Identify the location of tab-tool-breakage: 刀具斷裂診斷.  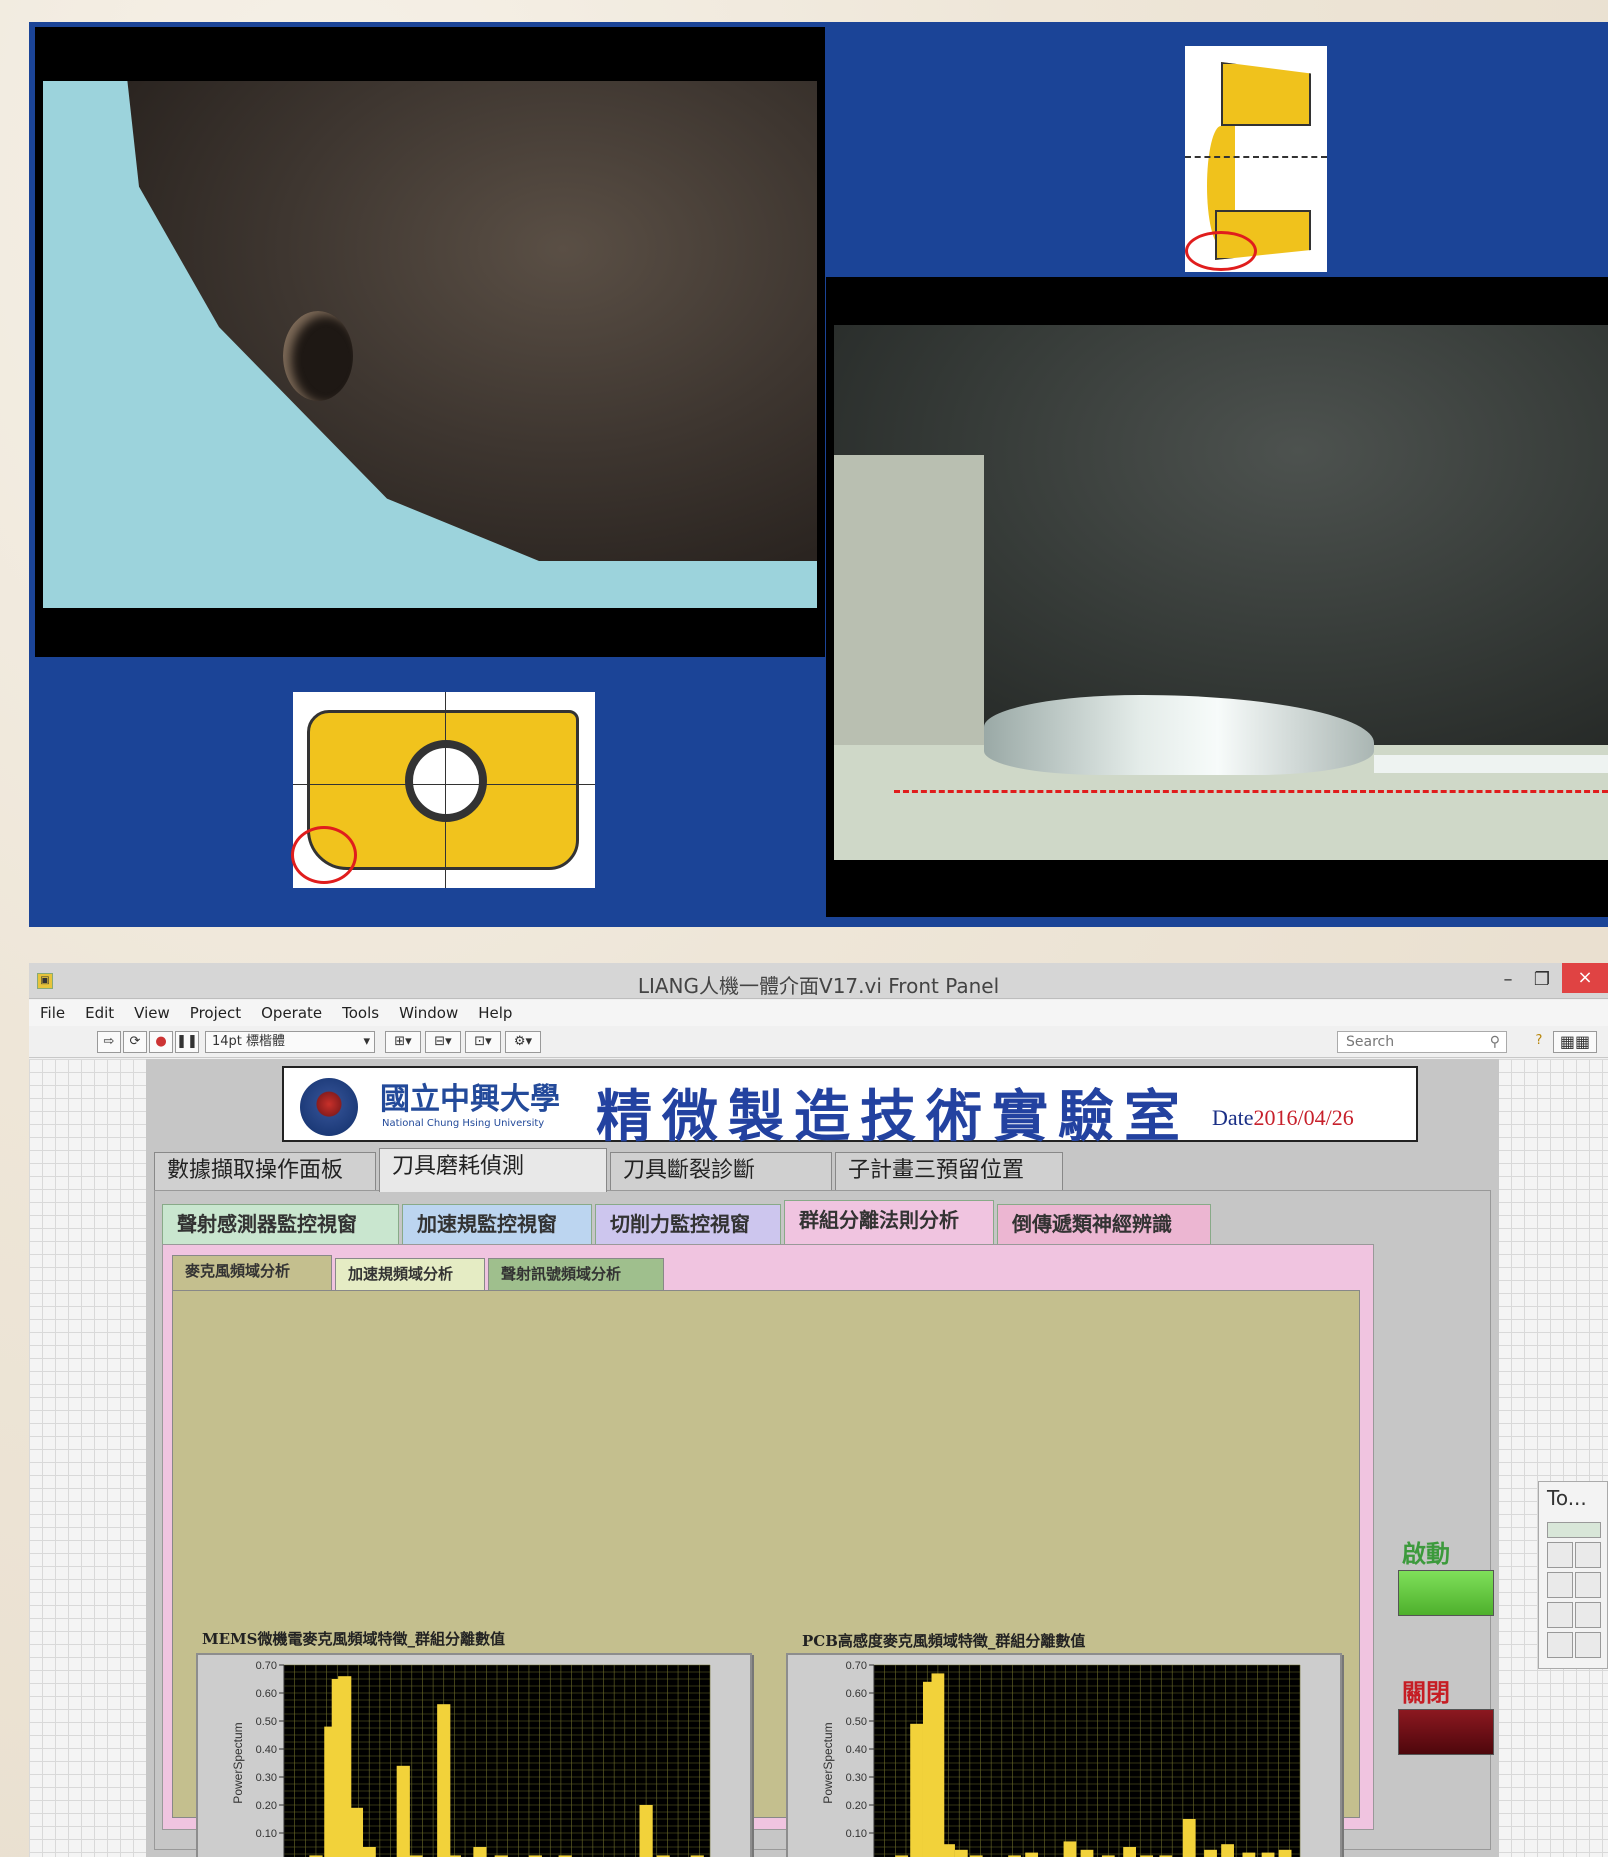
(721, 1171).